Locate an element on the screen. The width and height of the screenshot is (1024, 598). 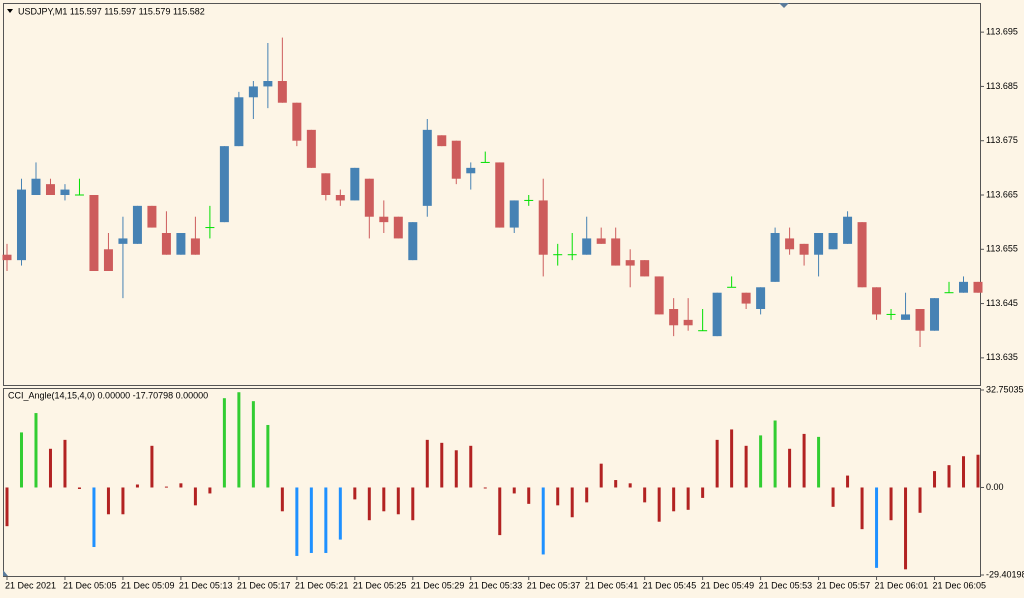
x-tick-label: 21 Dec 05:37 is located at coordinates (554, 585).